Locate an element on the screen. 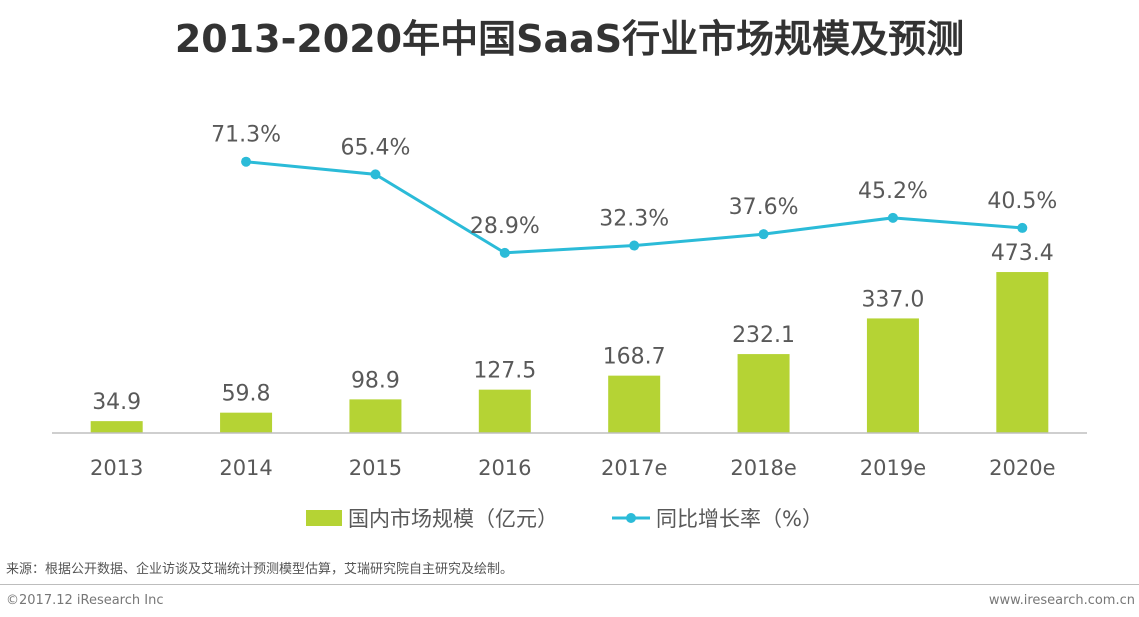 Image resolution: width=1139 pixels, height=617 pixels. growth-label-2015: 65.4% is located at coordinates (375, 147).